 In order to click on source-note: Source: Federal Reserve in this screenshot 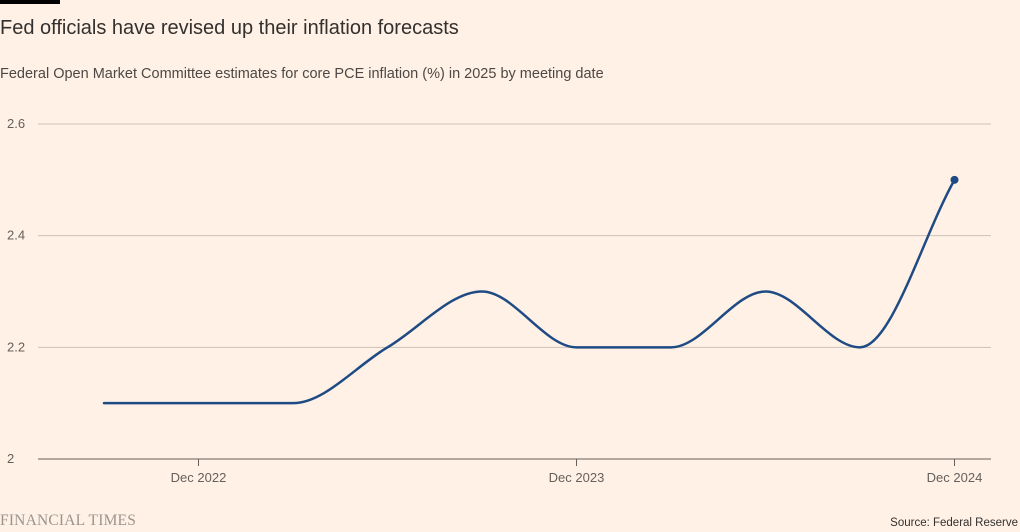, I will do `click(954, 523)`.